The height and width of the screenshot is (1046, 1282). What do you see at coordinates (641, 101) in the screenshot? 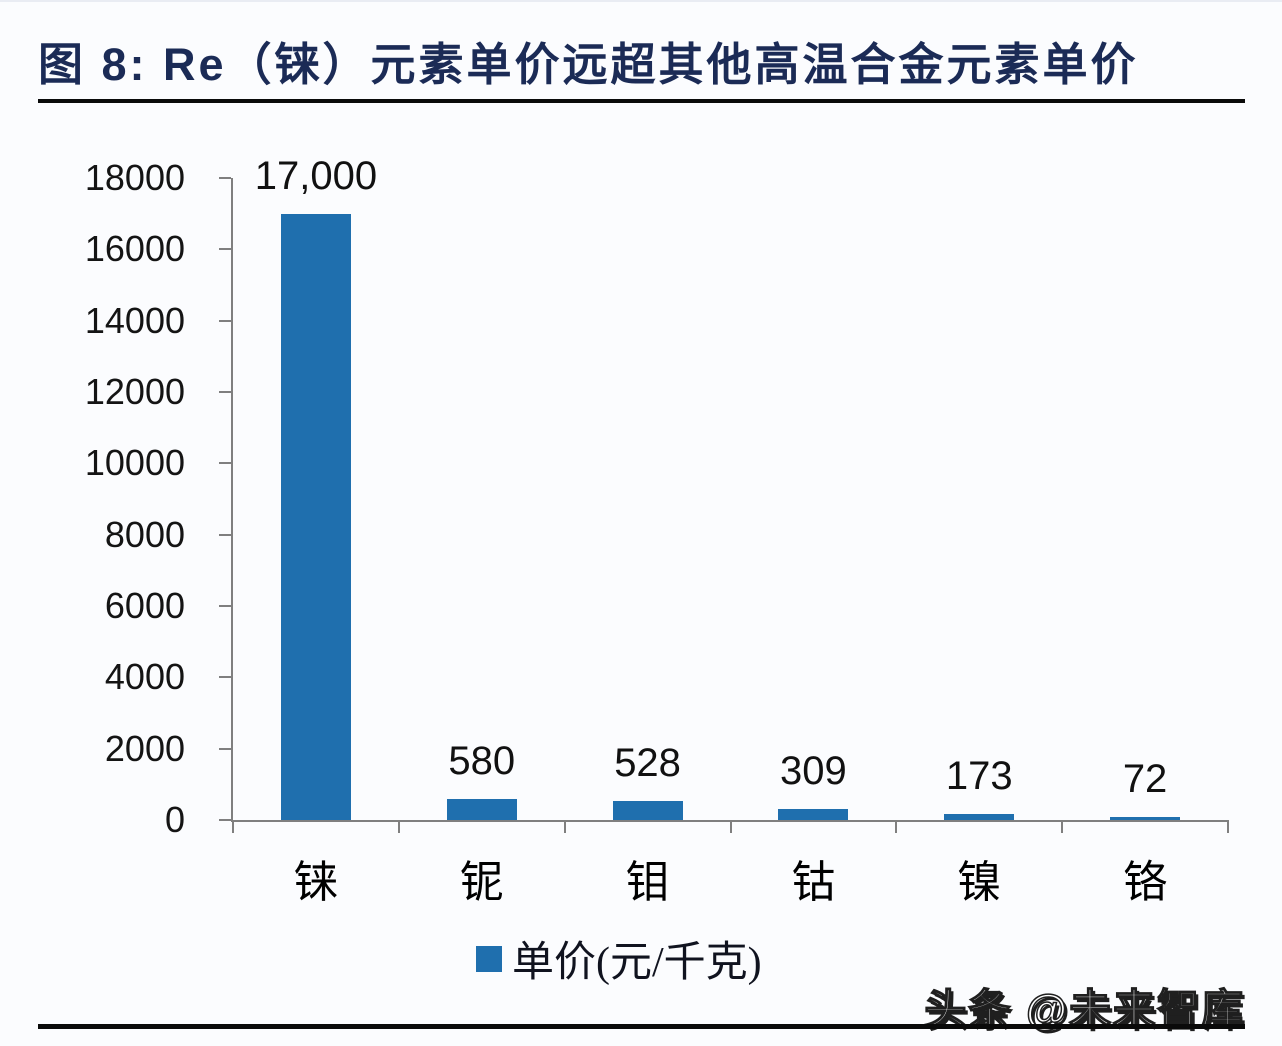
I see `title-divider` at bounding box center [641, 101].